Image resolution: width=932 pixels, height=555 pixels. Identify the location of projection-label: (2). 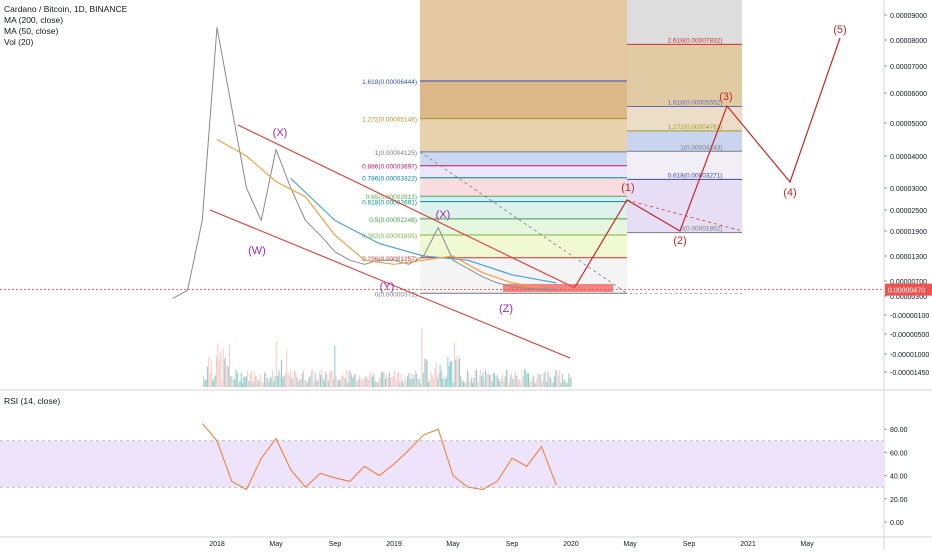
(679, 241).